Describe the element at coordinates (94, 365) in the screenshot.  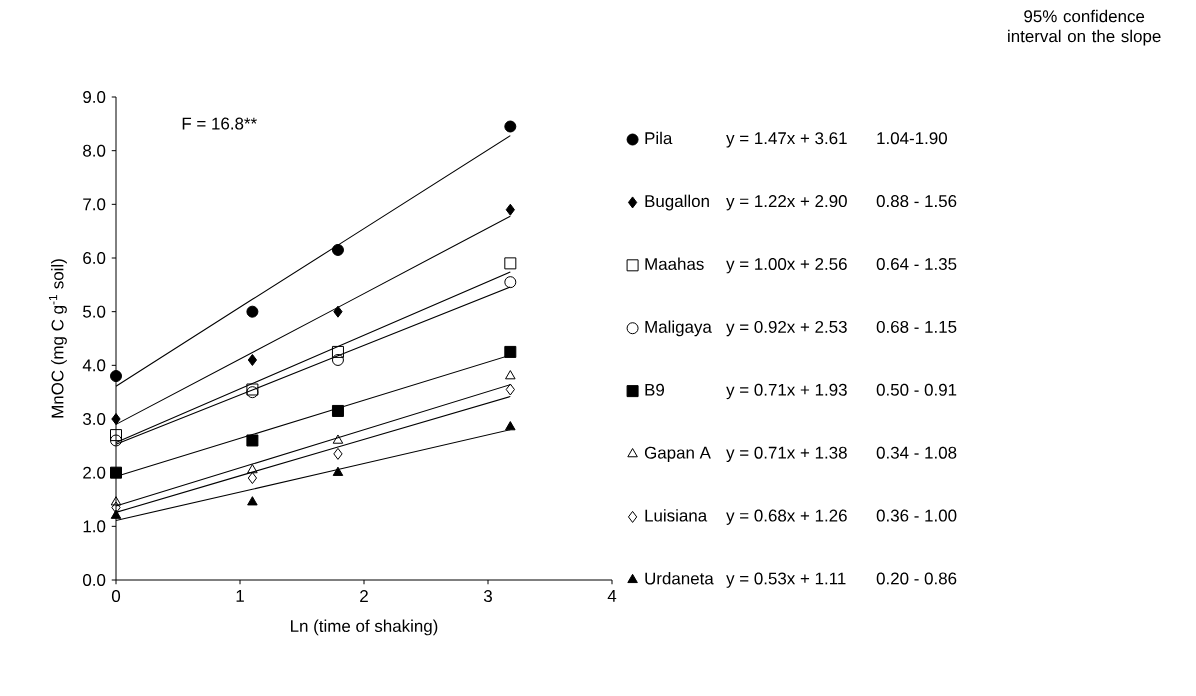
I see `y-tick-label: 4.0` at that location.